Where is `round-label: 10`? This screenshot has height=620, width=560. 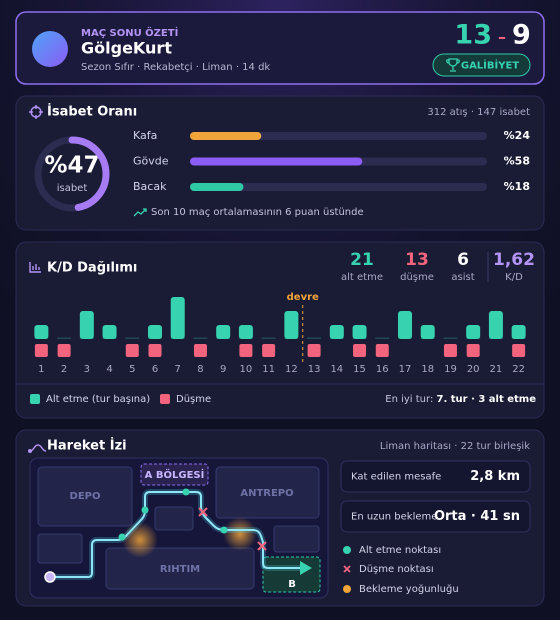
round-label: 10 is located at coordinates (246, 369).